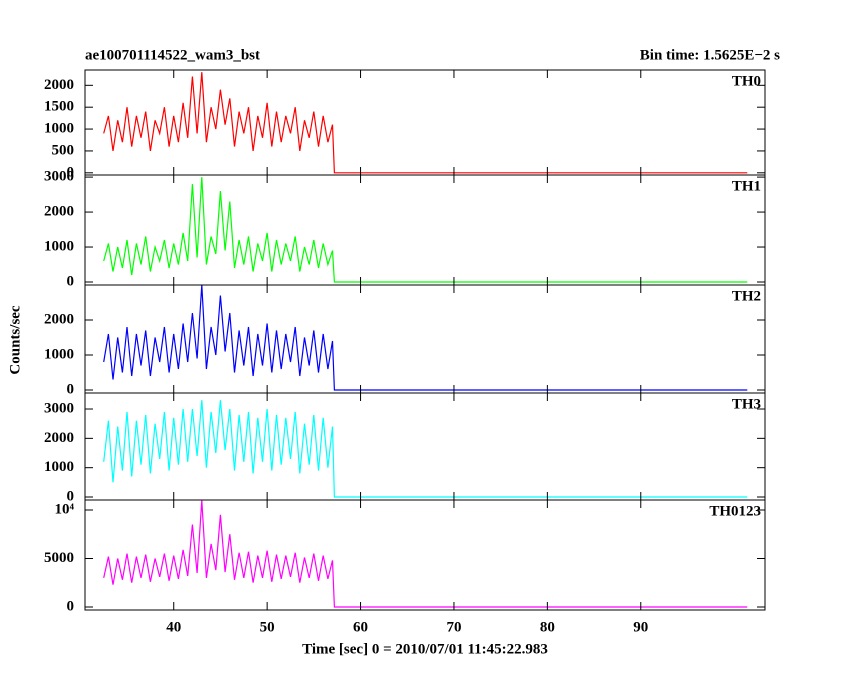 Image resolution: width=850 pixels, height=680 pixels. Describe the element at coordinates (59, 558) in the screenshot. I see `y-tick-label: 5000` at that location.